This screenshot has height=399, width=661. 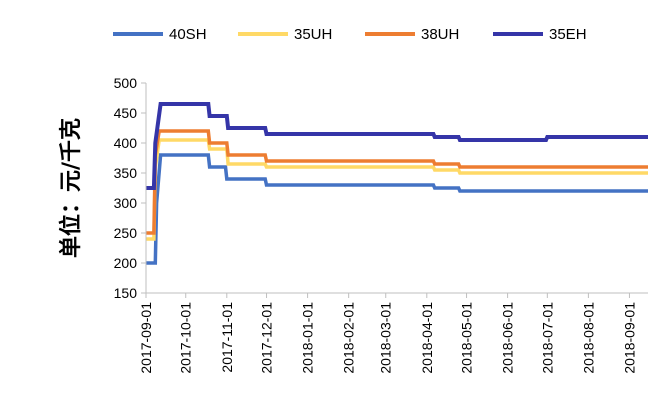 What do you see at coordinates (547, 338) in the screenshot?
I see `x-tick-label: 2018-07-01` at bounding box center [547, 338].